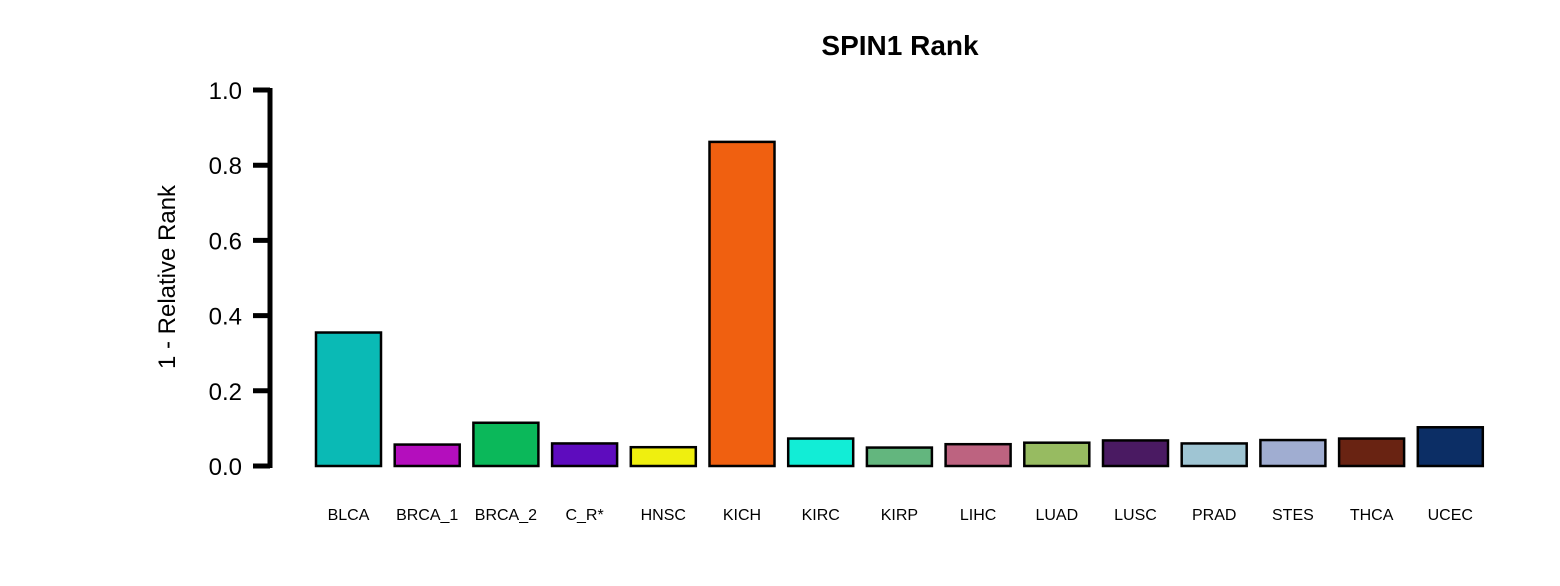 The width and height of the screenshot is (1560, 586). What do you see at coordinates (225, 91) in the screenshot?
I see `y-tick-label: 1.0` at bounding box center [225, 91].